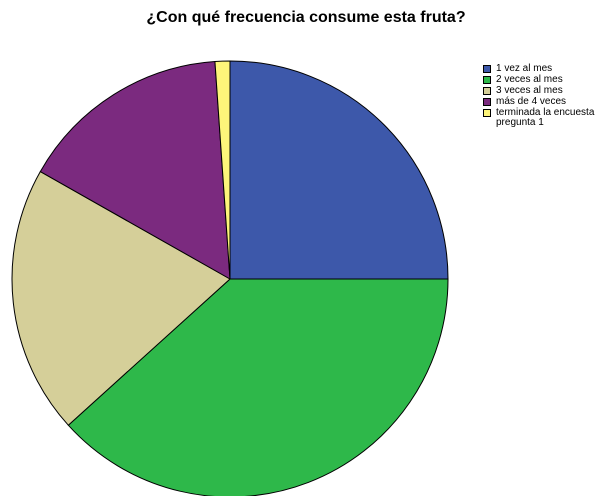  I want to click on legend-label: terminada la encuesta pregunta 1, so click(545, 117).